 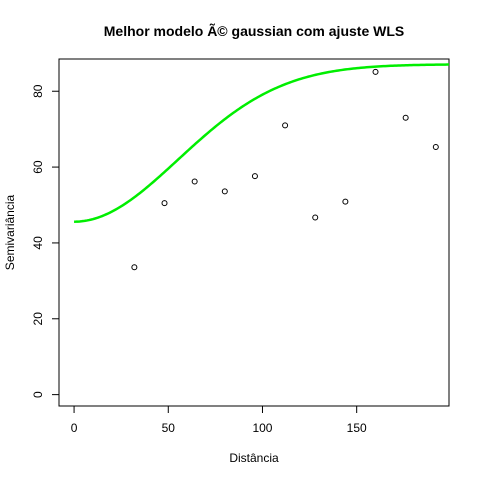 I want to click on y-tick-label: 40, so click(x=38, y=243).